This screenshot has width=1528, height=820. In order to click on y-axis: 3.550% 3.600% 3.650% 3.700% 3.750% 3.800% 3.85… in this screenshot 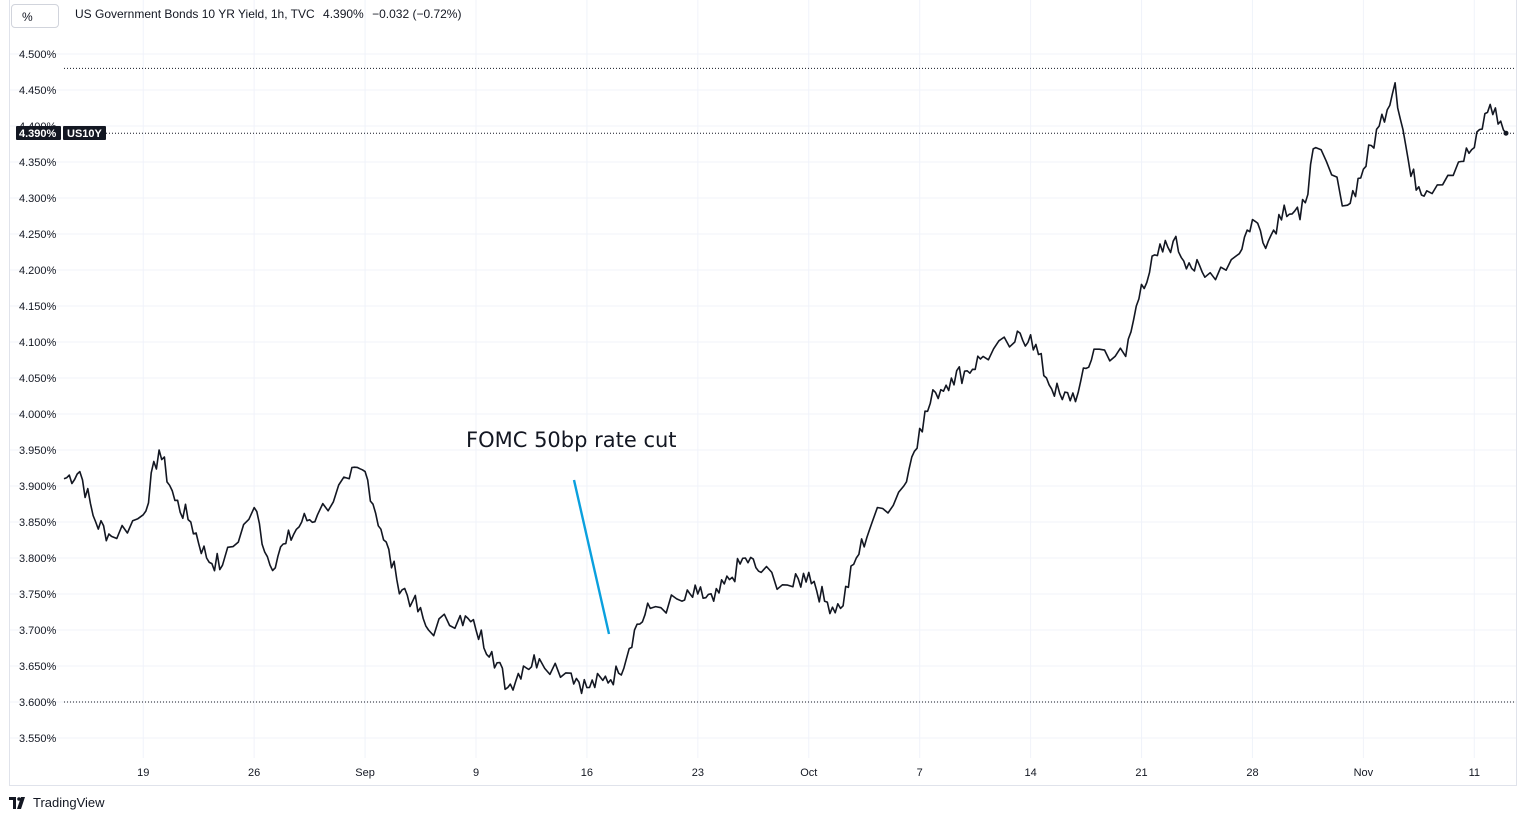, I will do `click(38, 397)`.